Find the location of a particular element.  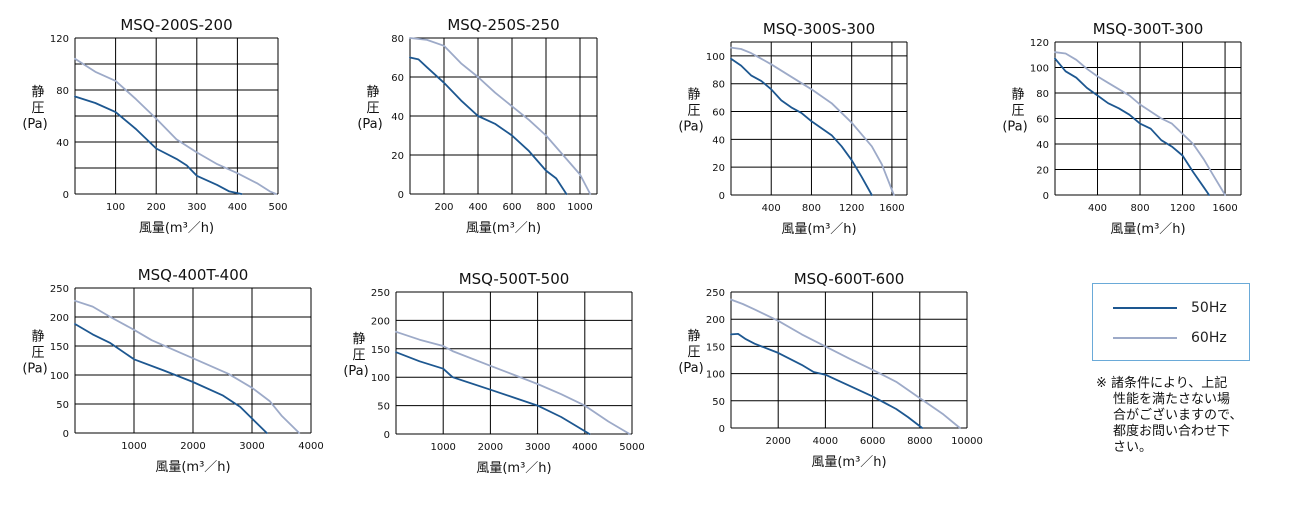

y-tick-label: 80 is located at coordinates (62, 91).